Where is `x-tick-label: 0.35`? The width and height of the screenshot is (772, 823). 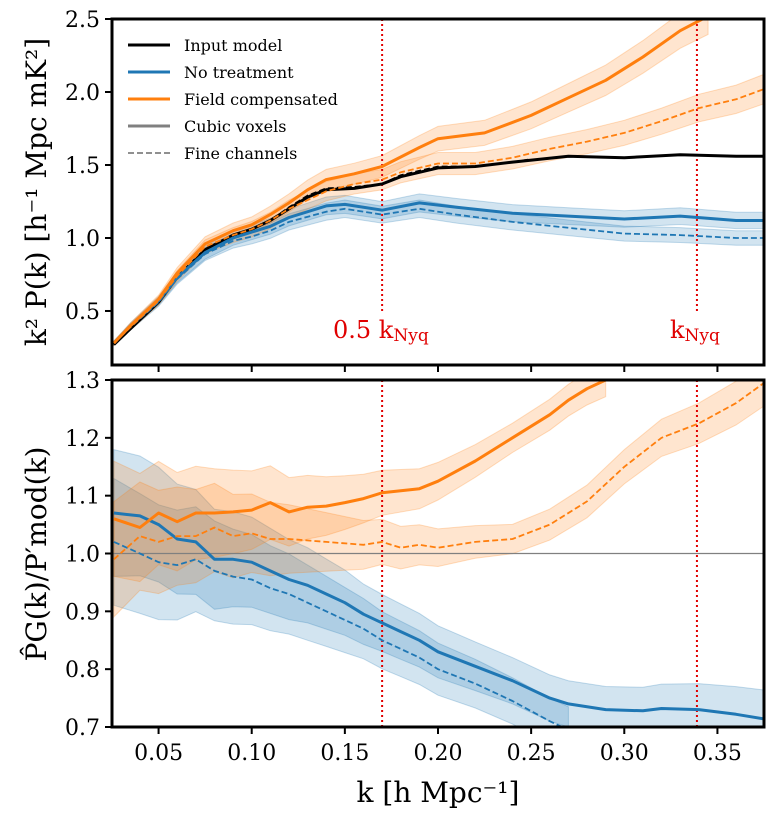 x-tick-label: 0.35 is located at coordinates (717, 753).